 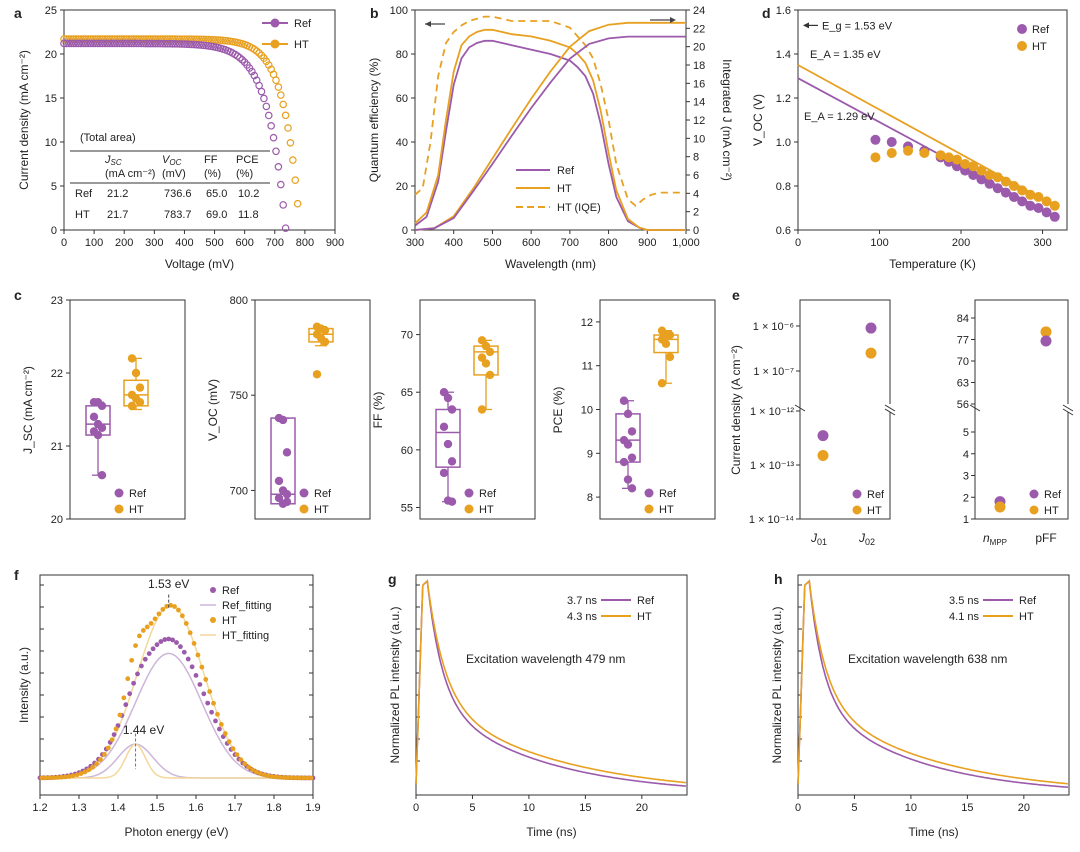 I want to click on legend-label: Ref, so click(x=566, y=171).